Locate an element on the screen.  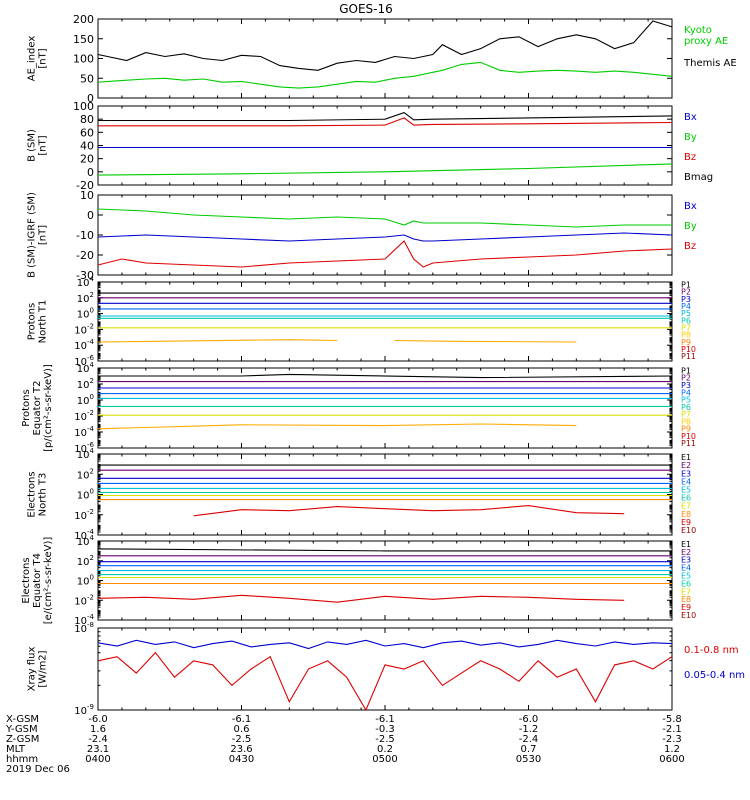
x-axis-value: -6.1 is located at coordinates (242, 719).